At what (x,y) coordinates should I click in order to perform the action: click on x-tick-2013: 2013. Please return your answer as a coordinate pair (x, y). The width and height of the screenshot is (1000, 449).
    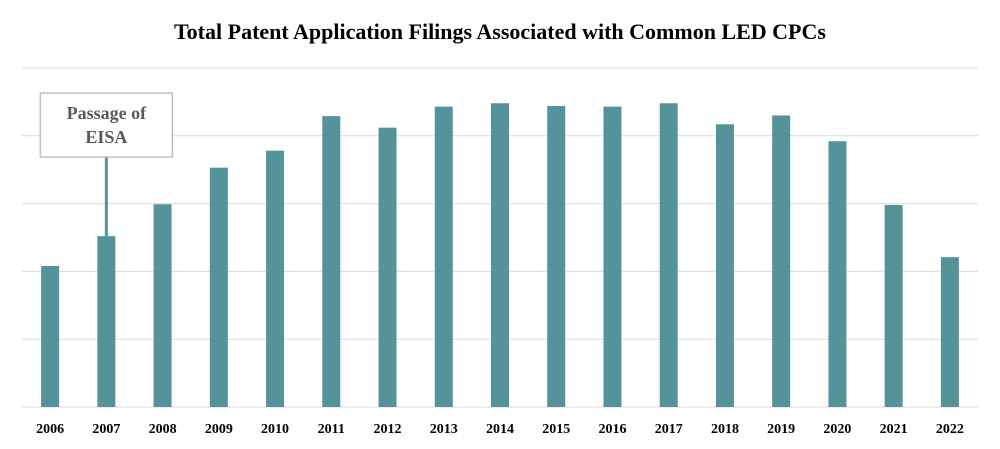
    Looking at the image, I should click on (444, 429).